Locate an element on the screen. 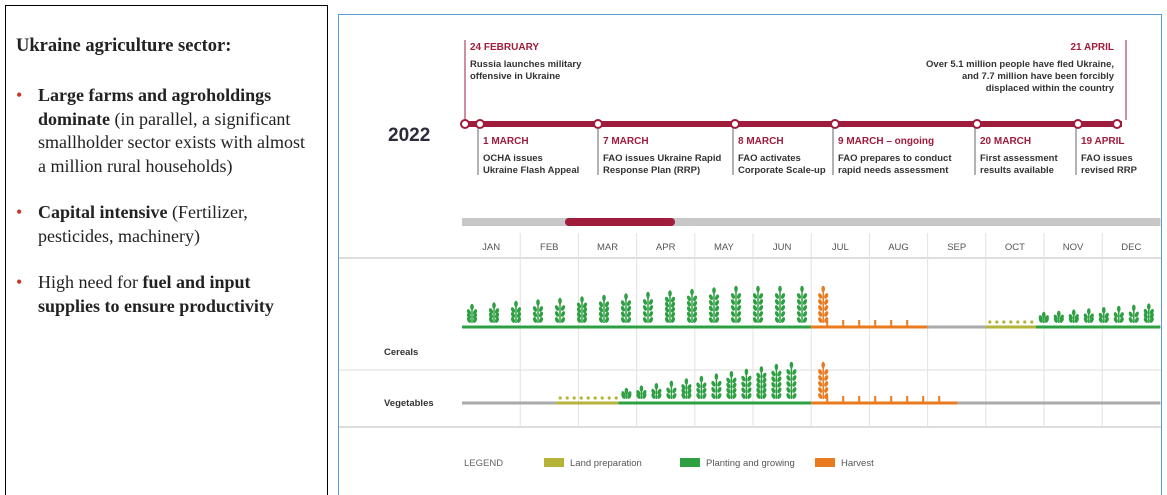 The width and height of the screenshot is (1167, 495). month-label: OCT is located at coordinates (1015, 247).